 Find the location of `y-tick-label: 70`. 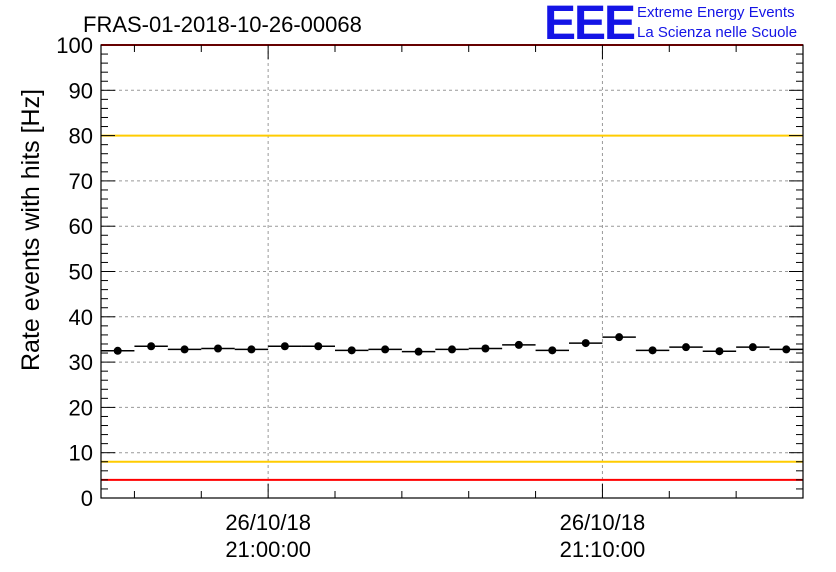

y-tick-label: 70 is located at coordinates (81, 181).